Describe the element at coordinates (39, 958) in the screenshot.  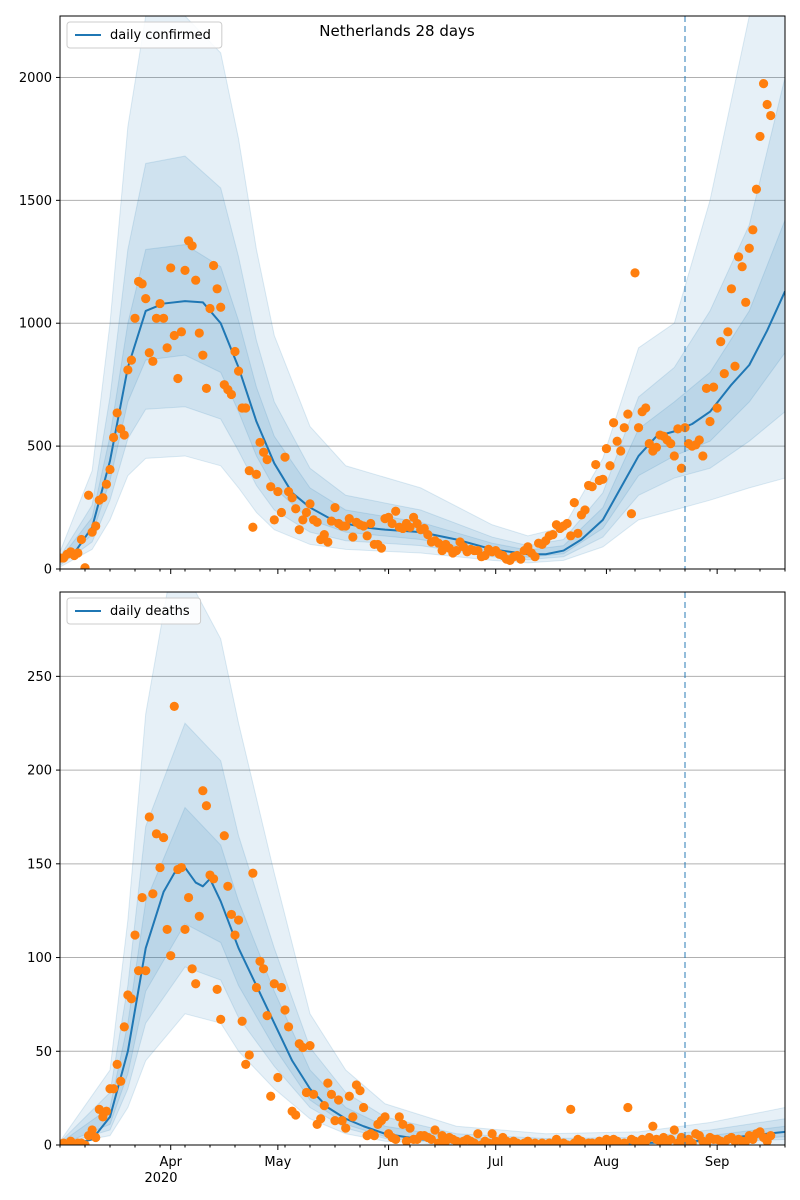
I see `y-tick-label: 100` at that location.